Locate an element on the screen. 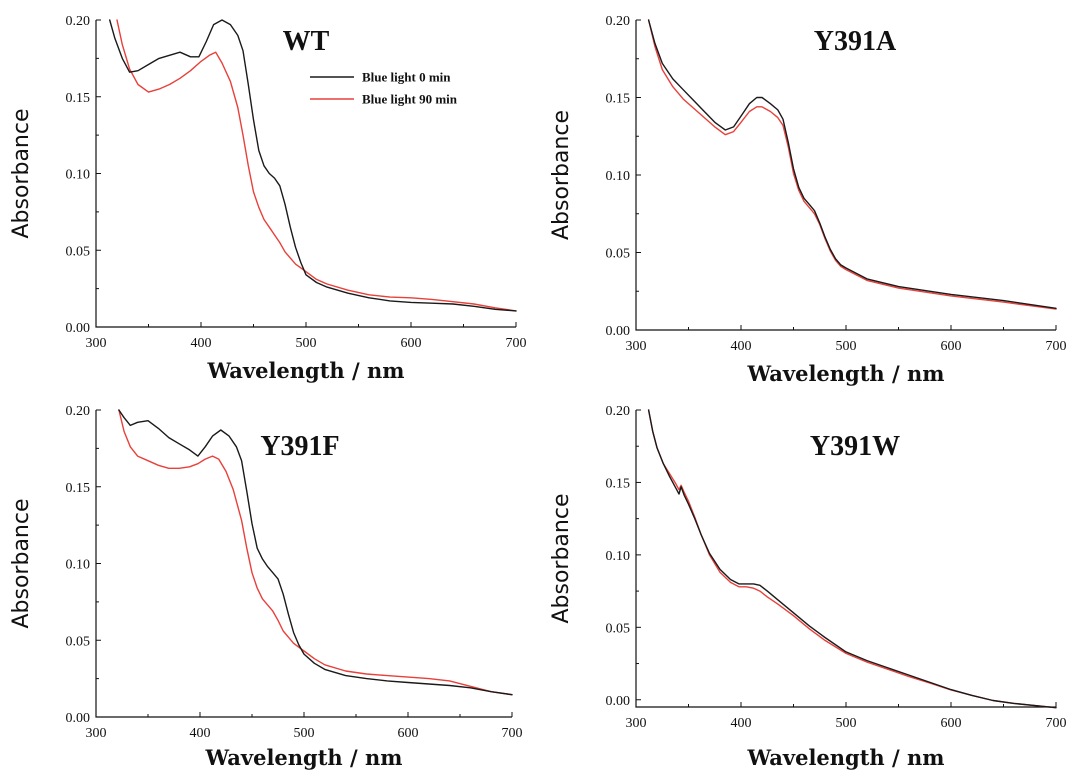 The width and height of the screenshot is (1072, 770). legend-label: Blue light 90 min is located at coordinates (410, 99).